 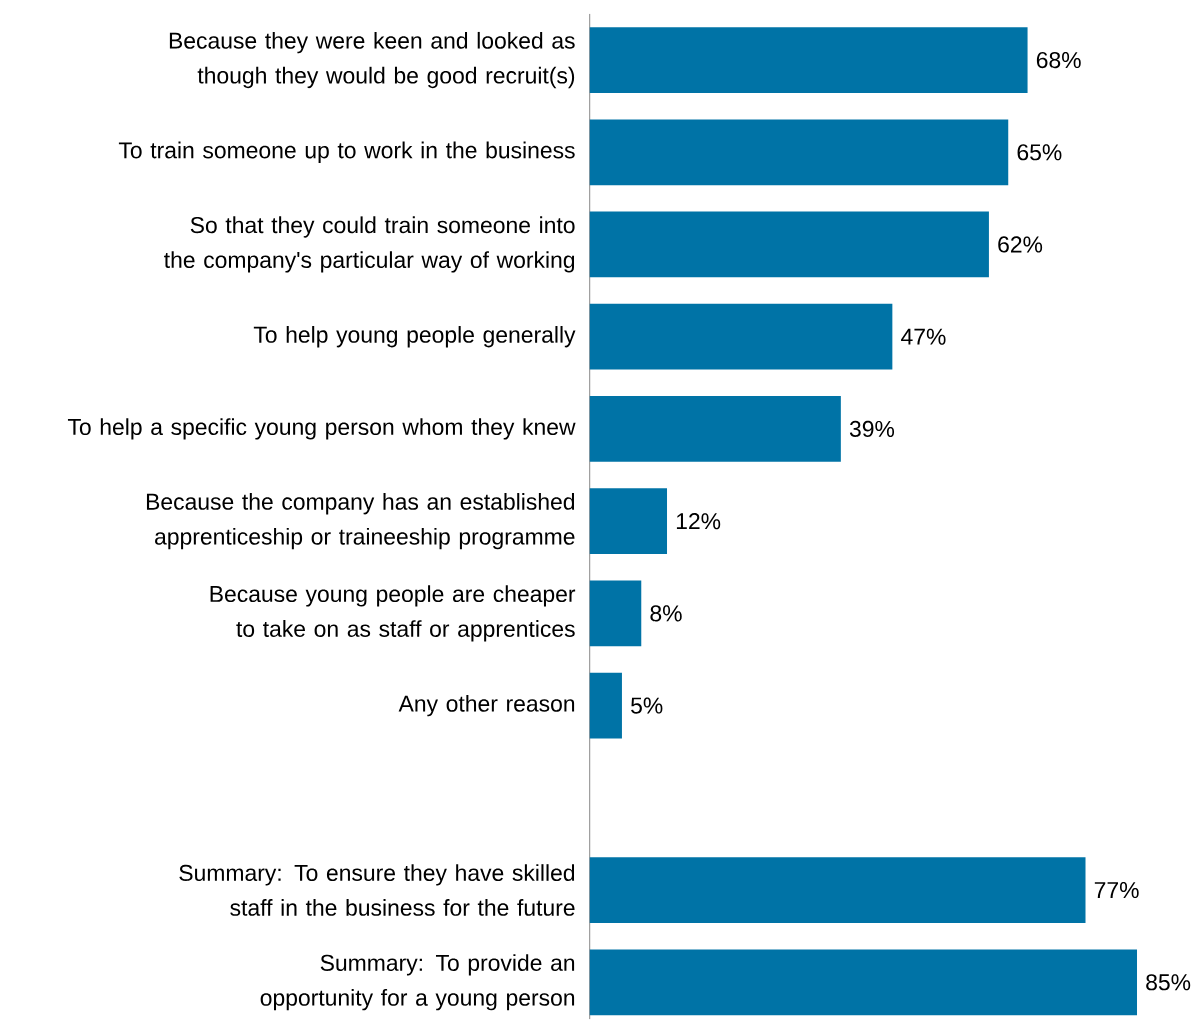 What do you see at coordinates (647, 705) in the screenshot?
I see `data-label: 5%` at bounding box center [647, 705].